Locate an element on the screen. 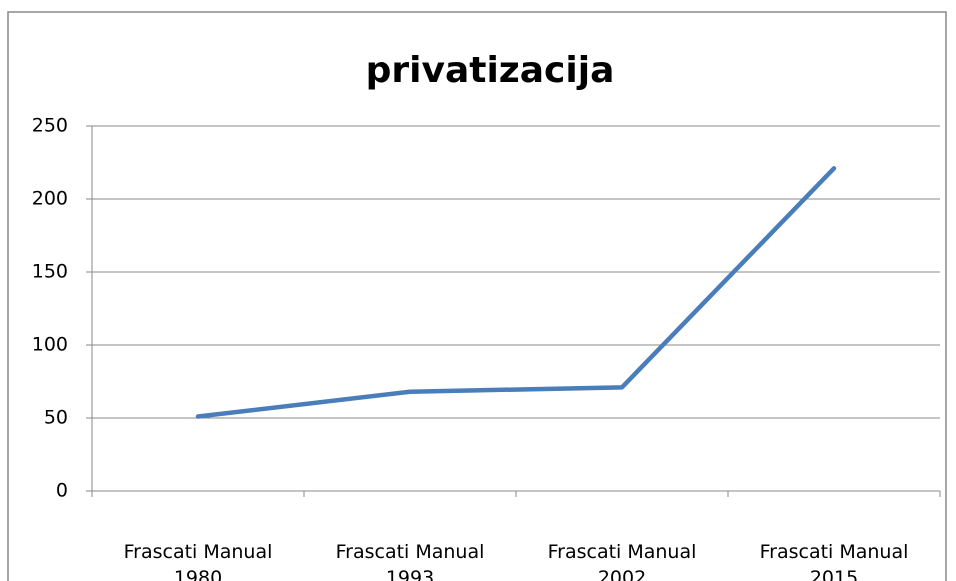 The width and height of the screenshot is (956, 581). chart-title: privatizacija is located at coordinates (490, 70).